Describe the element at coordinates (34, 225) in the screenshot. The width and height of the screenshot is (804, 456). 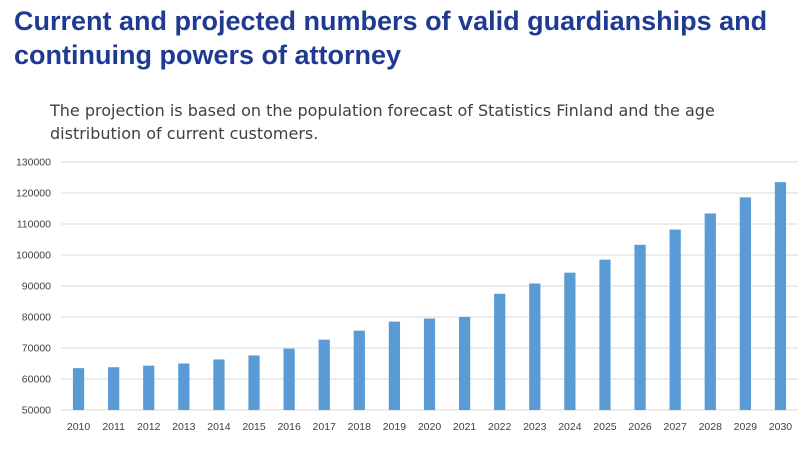
I see `y-tick-label: 110000` at that location.